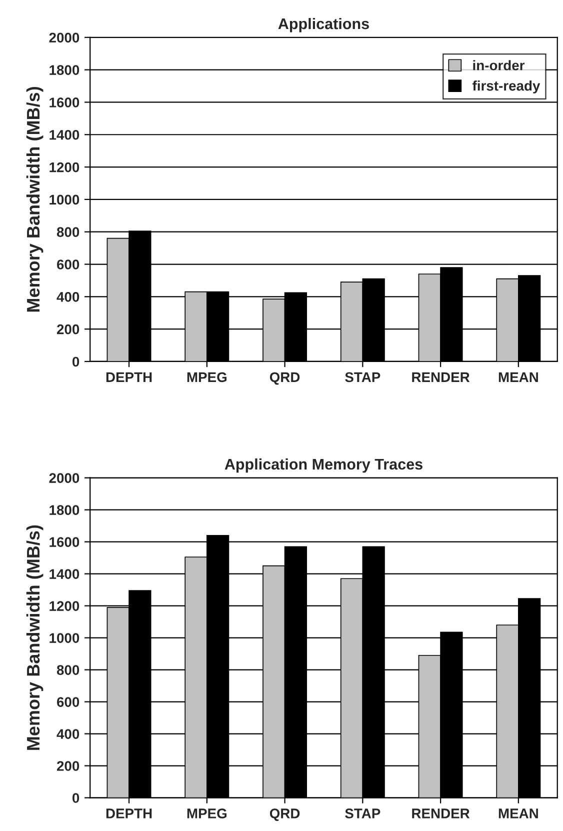  What do you see at coordinates (323, 465) in the screenshot?
I see `chart-title: Application Memory Traces` at bounding box center [323, 465].